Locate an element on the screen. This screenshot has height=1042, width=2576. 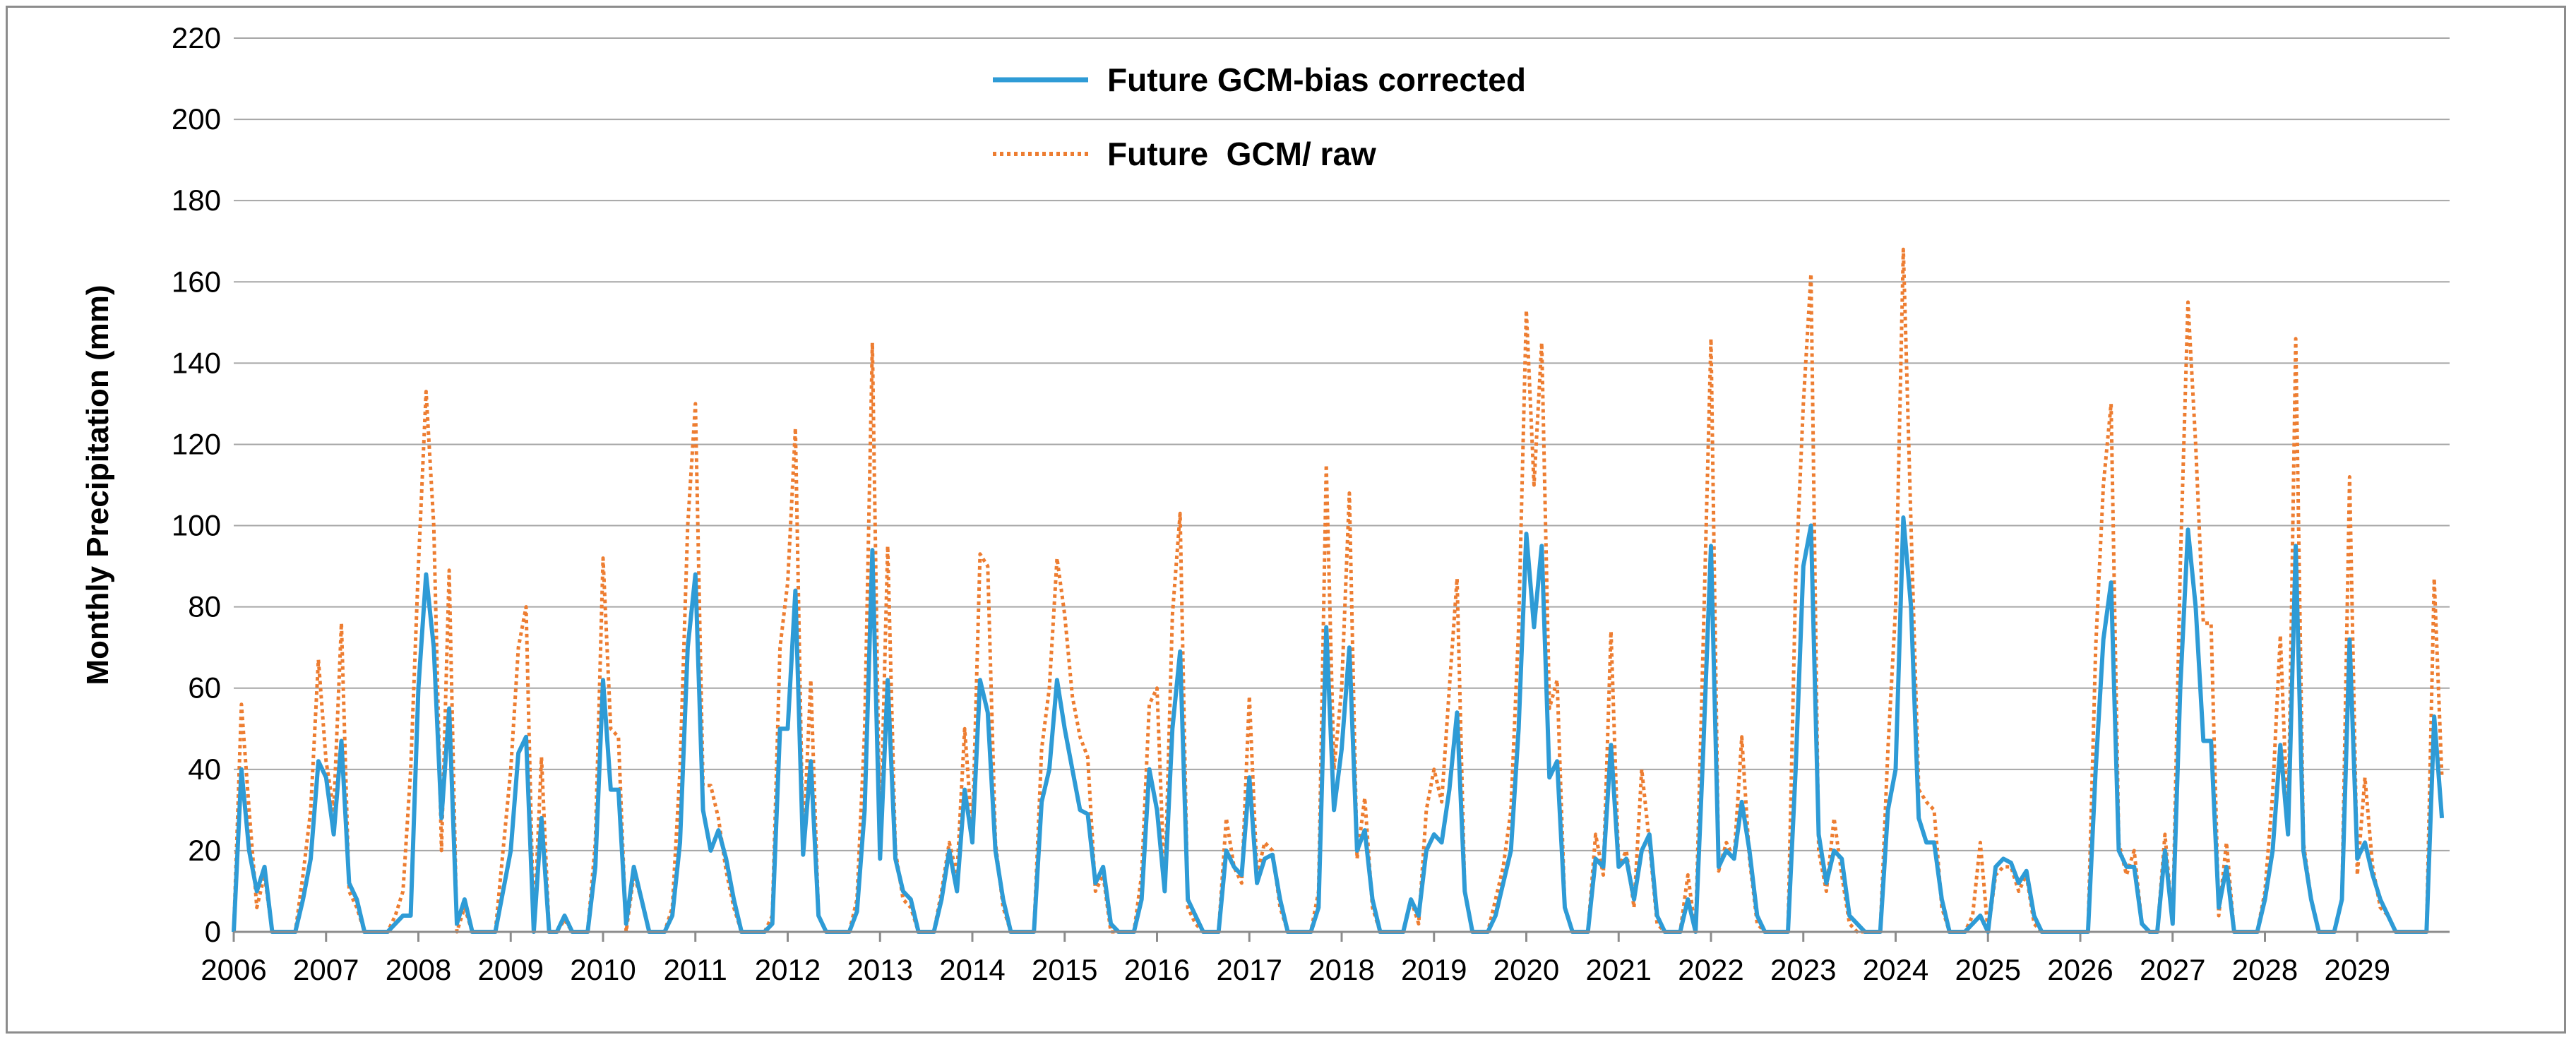
y-tick-label: 100 is located at coordinates (196, 525).